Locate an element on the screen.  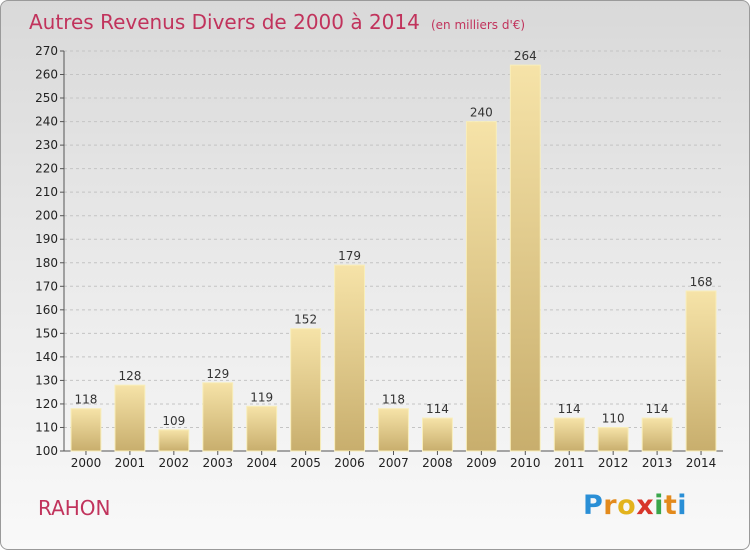
bar-2009 is located at coordinates (481, 286).